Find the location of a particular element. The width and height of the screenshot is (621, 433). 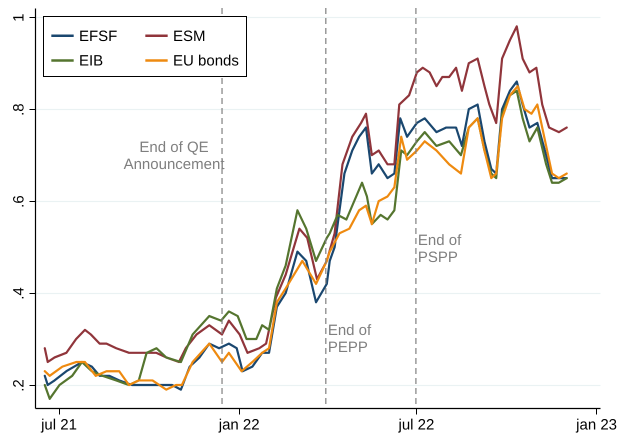

legend-label: EU bonds is located at coordinates (206, 61).